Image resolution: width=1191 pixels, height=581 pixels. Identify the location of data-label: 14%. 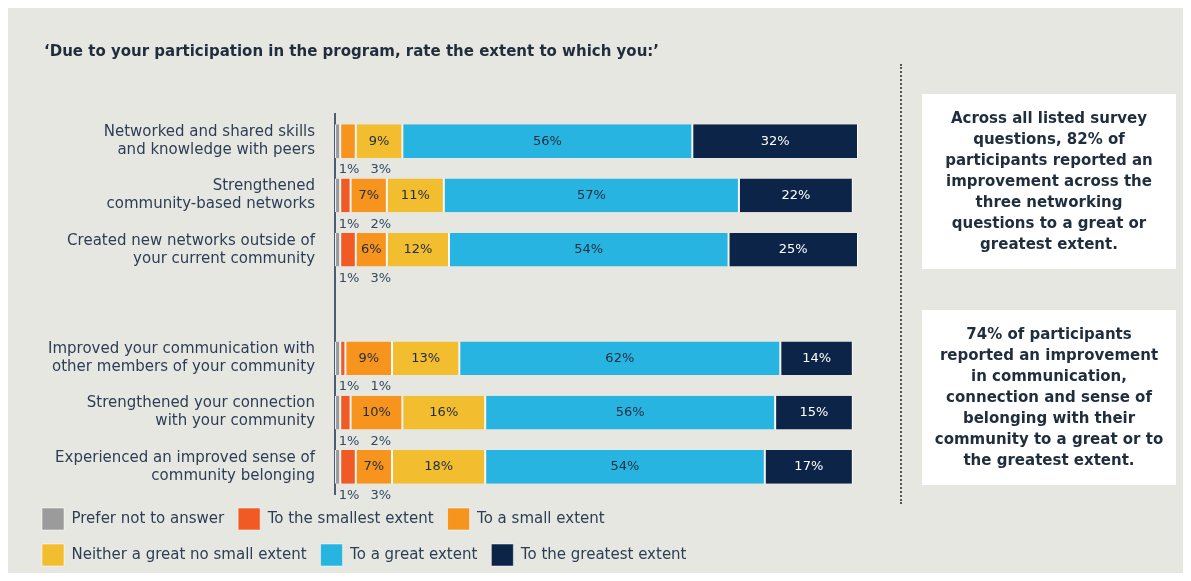
(817, 357).